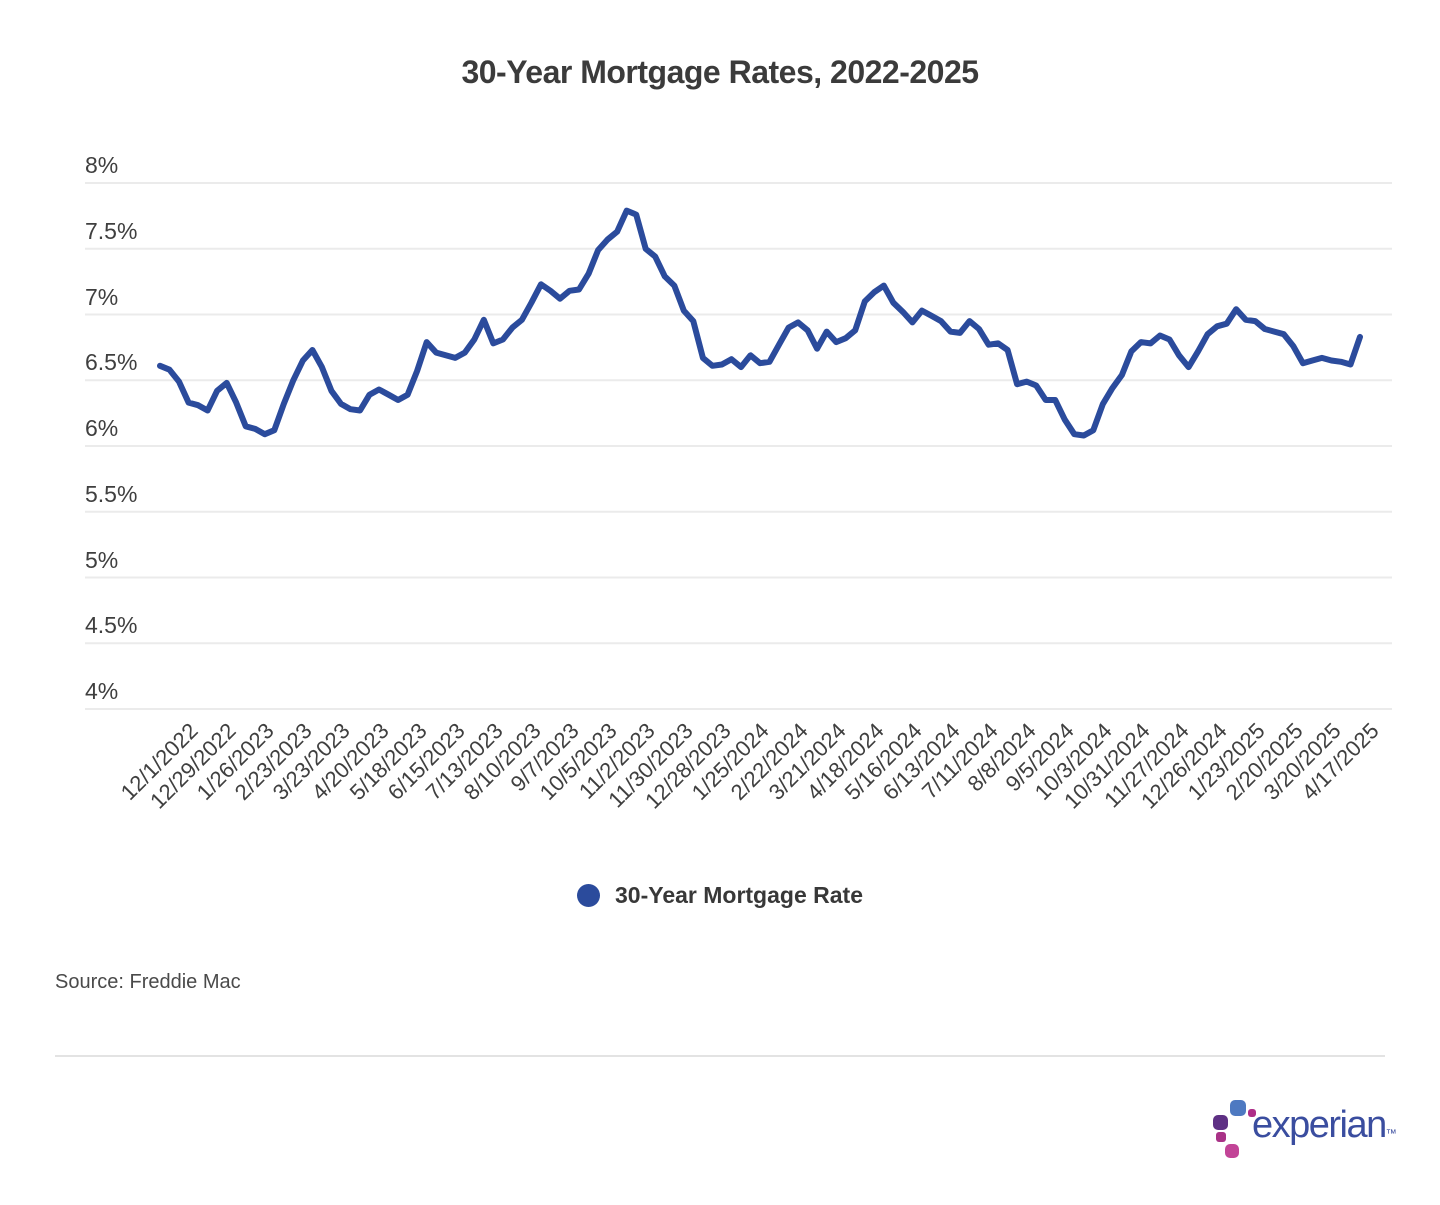 This screenshot has height=1205, width=1440. What do you see at coordinates (588, 895) in the screenshot?
I see `legend-marker-dot` at bounding box center [588, 895].